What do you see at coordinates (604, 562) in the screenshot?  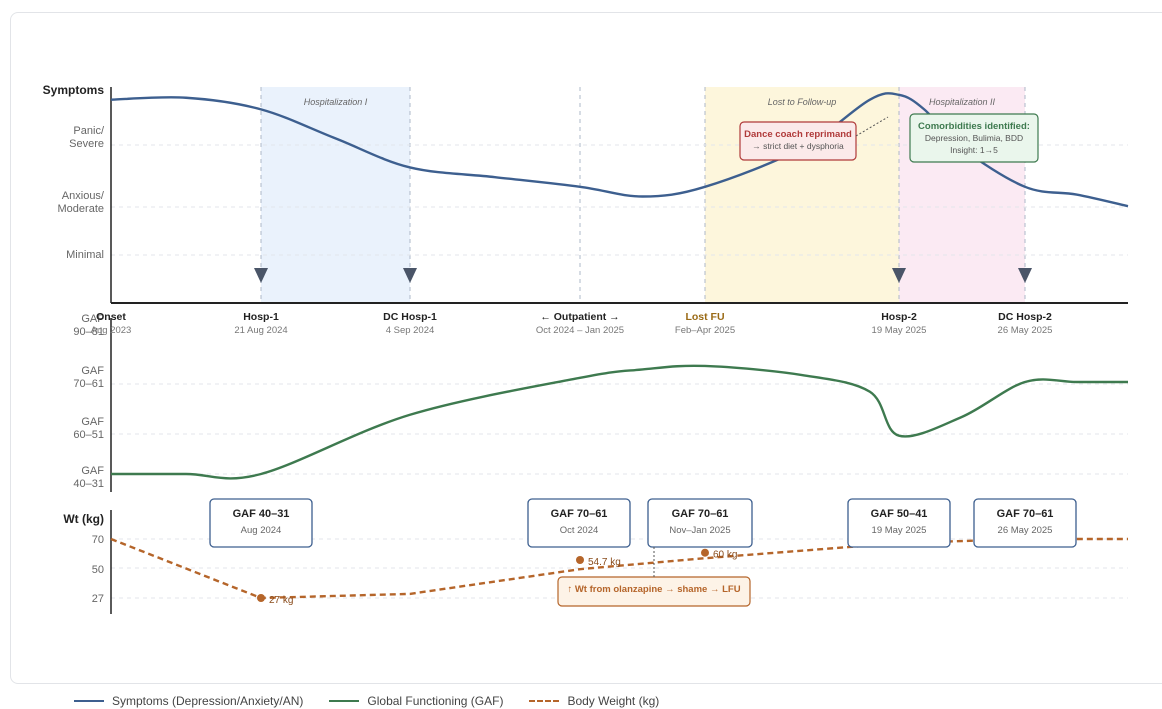 I see `weight-point-label: 54.7 kg` at bounding box center [604, 562].